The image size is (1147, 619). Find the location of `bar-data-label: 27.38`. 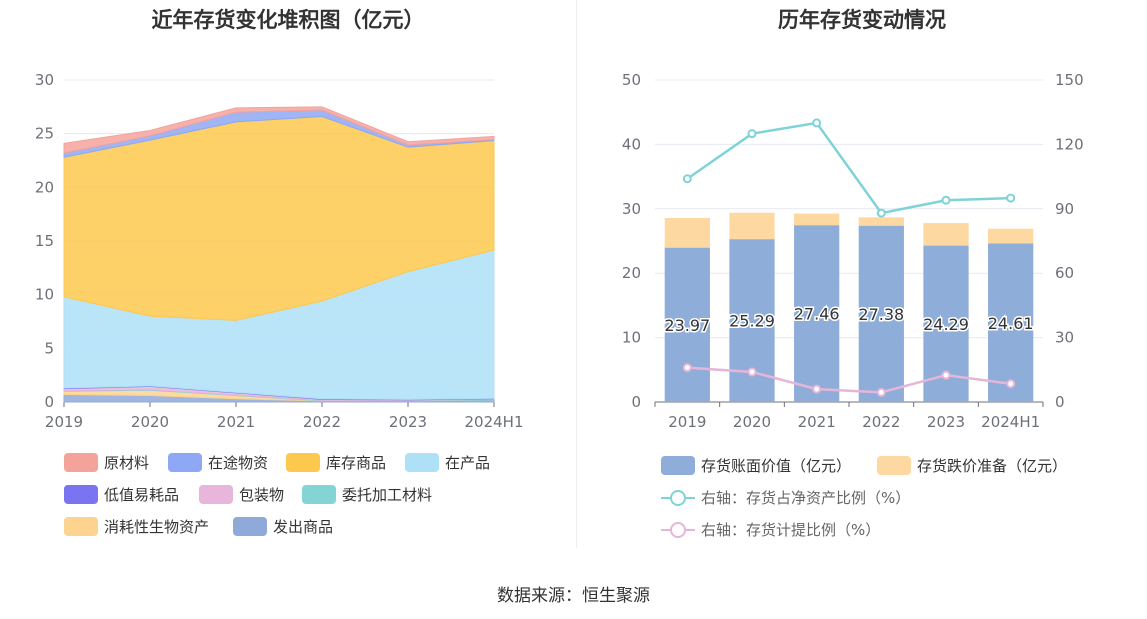

bar-data-label: 27.38 is located at coordinates (881, 314).